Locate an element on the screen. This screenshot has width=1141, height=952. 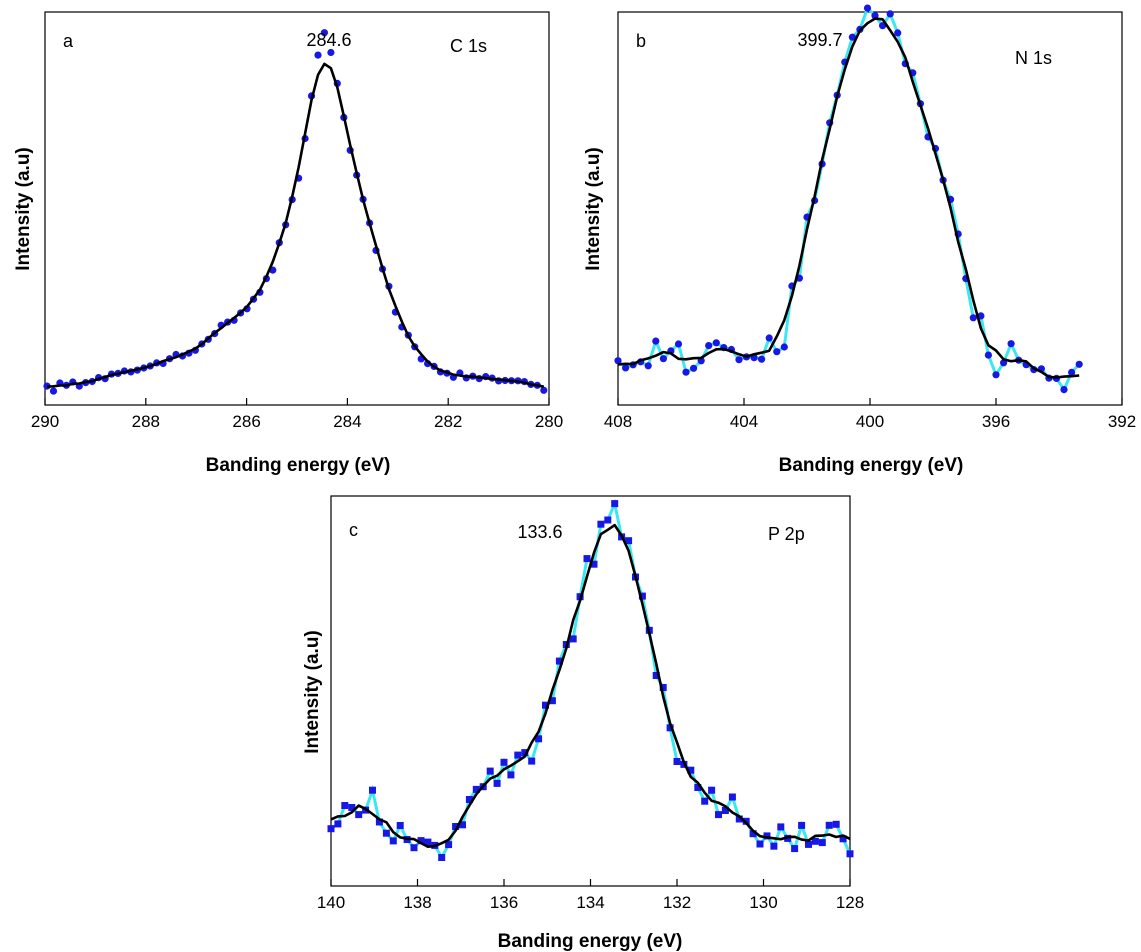
x-tick-label: 288 is located at coordinates (146, 421).